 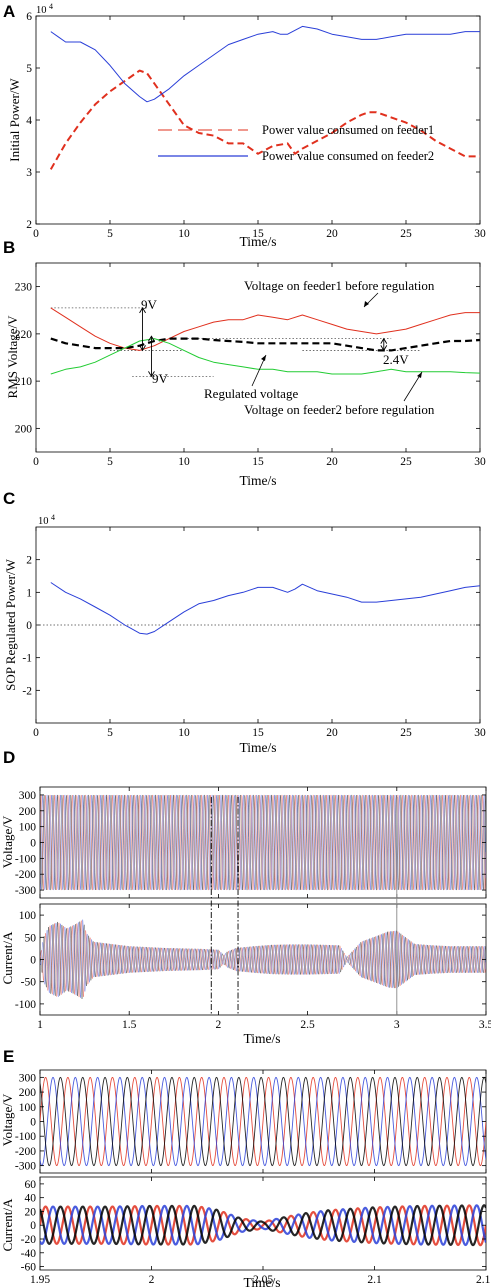 What do you see at coordinates (29, 69) in the screenshot?
I see `y-tick-label: 5` at bounding box center [29, 69].